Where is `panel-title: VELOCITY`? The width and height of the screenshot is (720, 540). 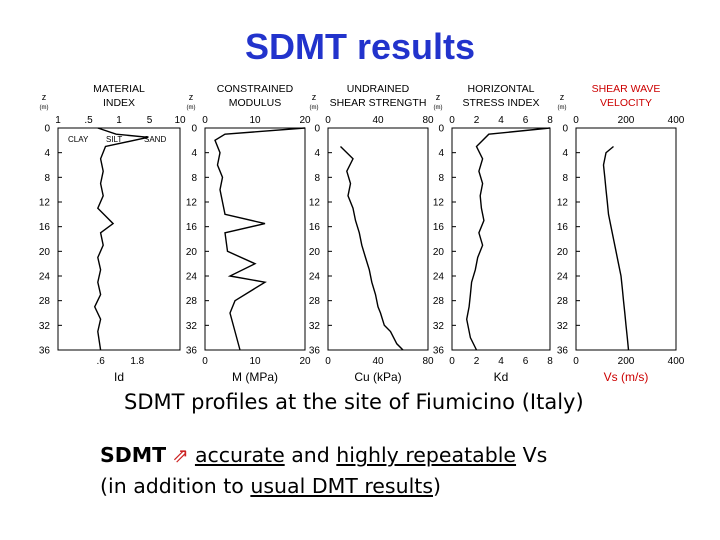
panel-title: VELOCITY is located at coordinates (626, 103).